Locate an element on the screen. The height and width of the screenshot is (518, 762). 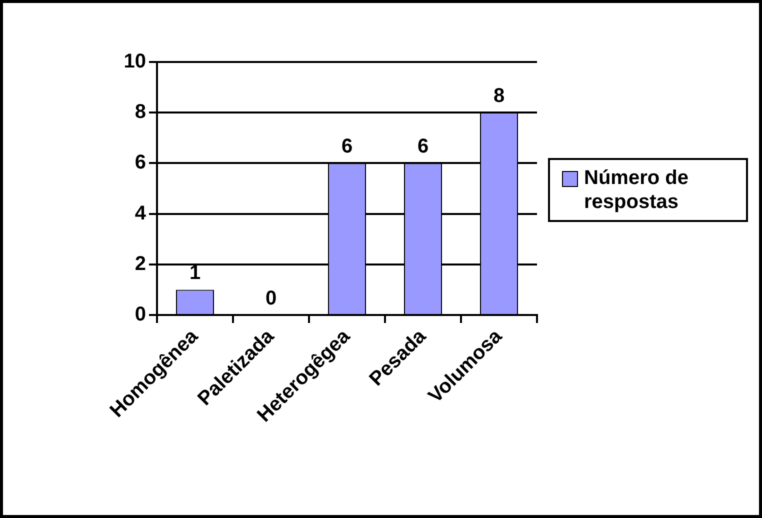
y-tick-label: 2 is located at coordinates (140, 263).